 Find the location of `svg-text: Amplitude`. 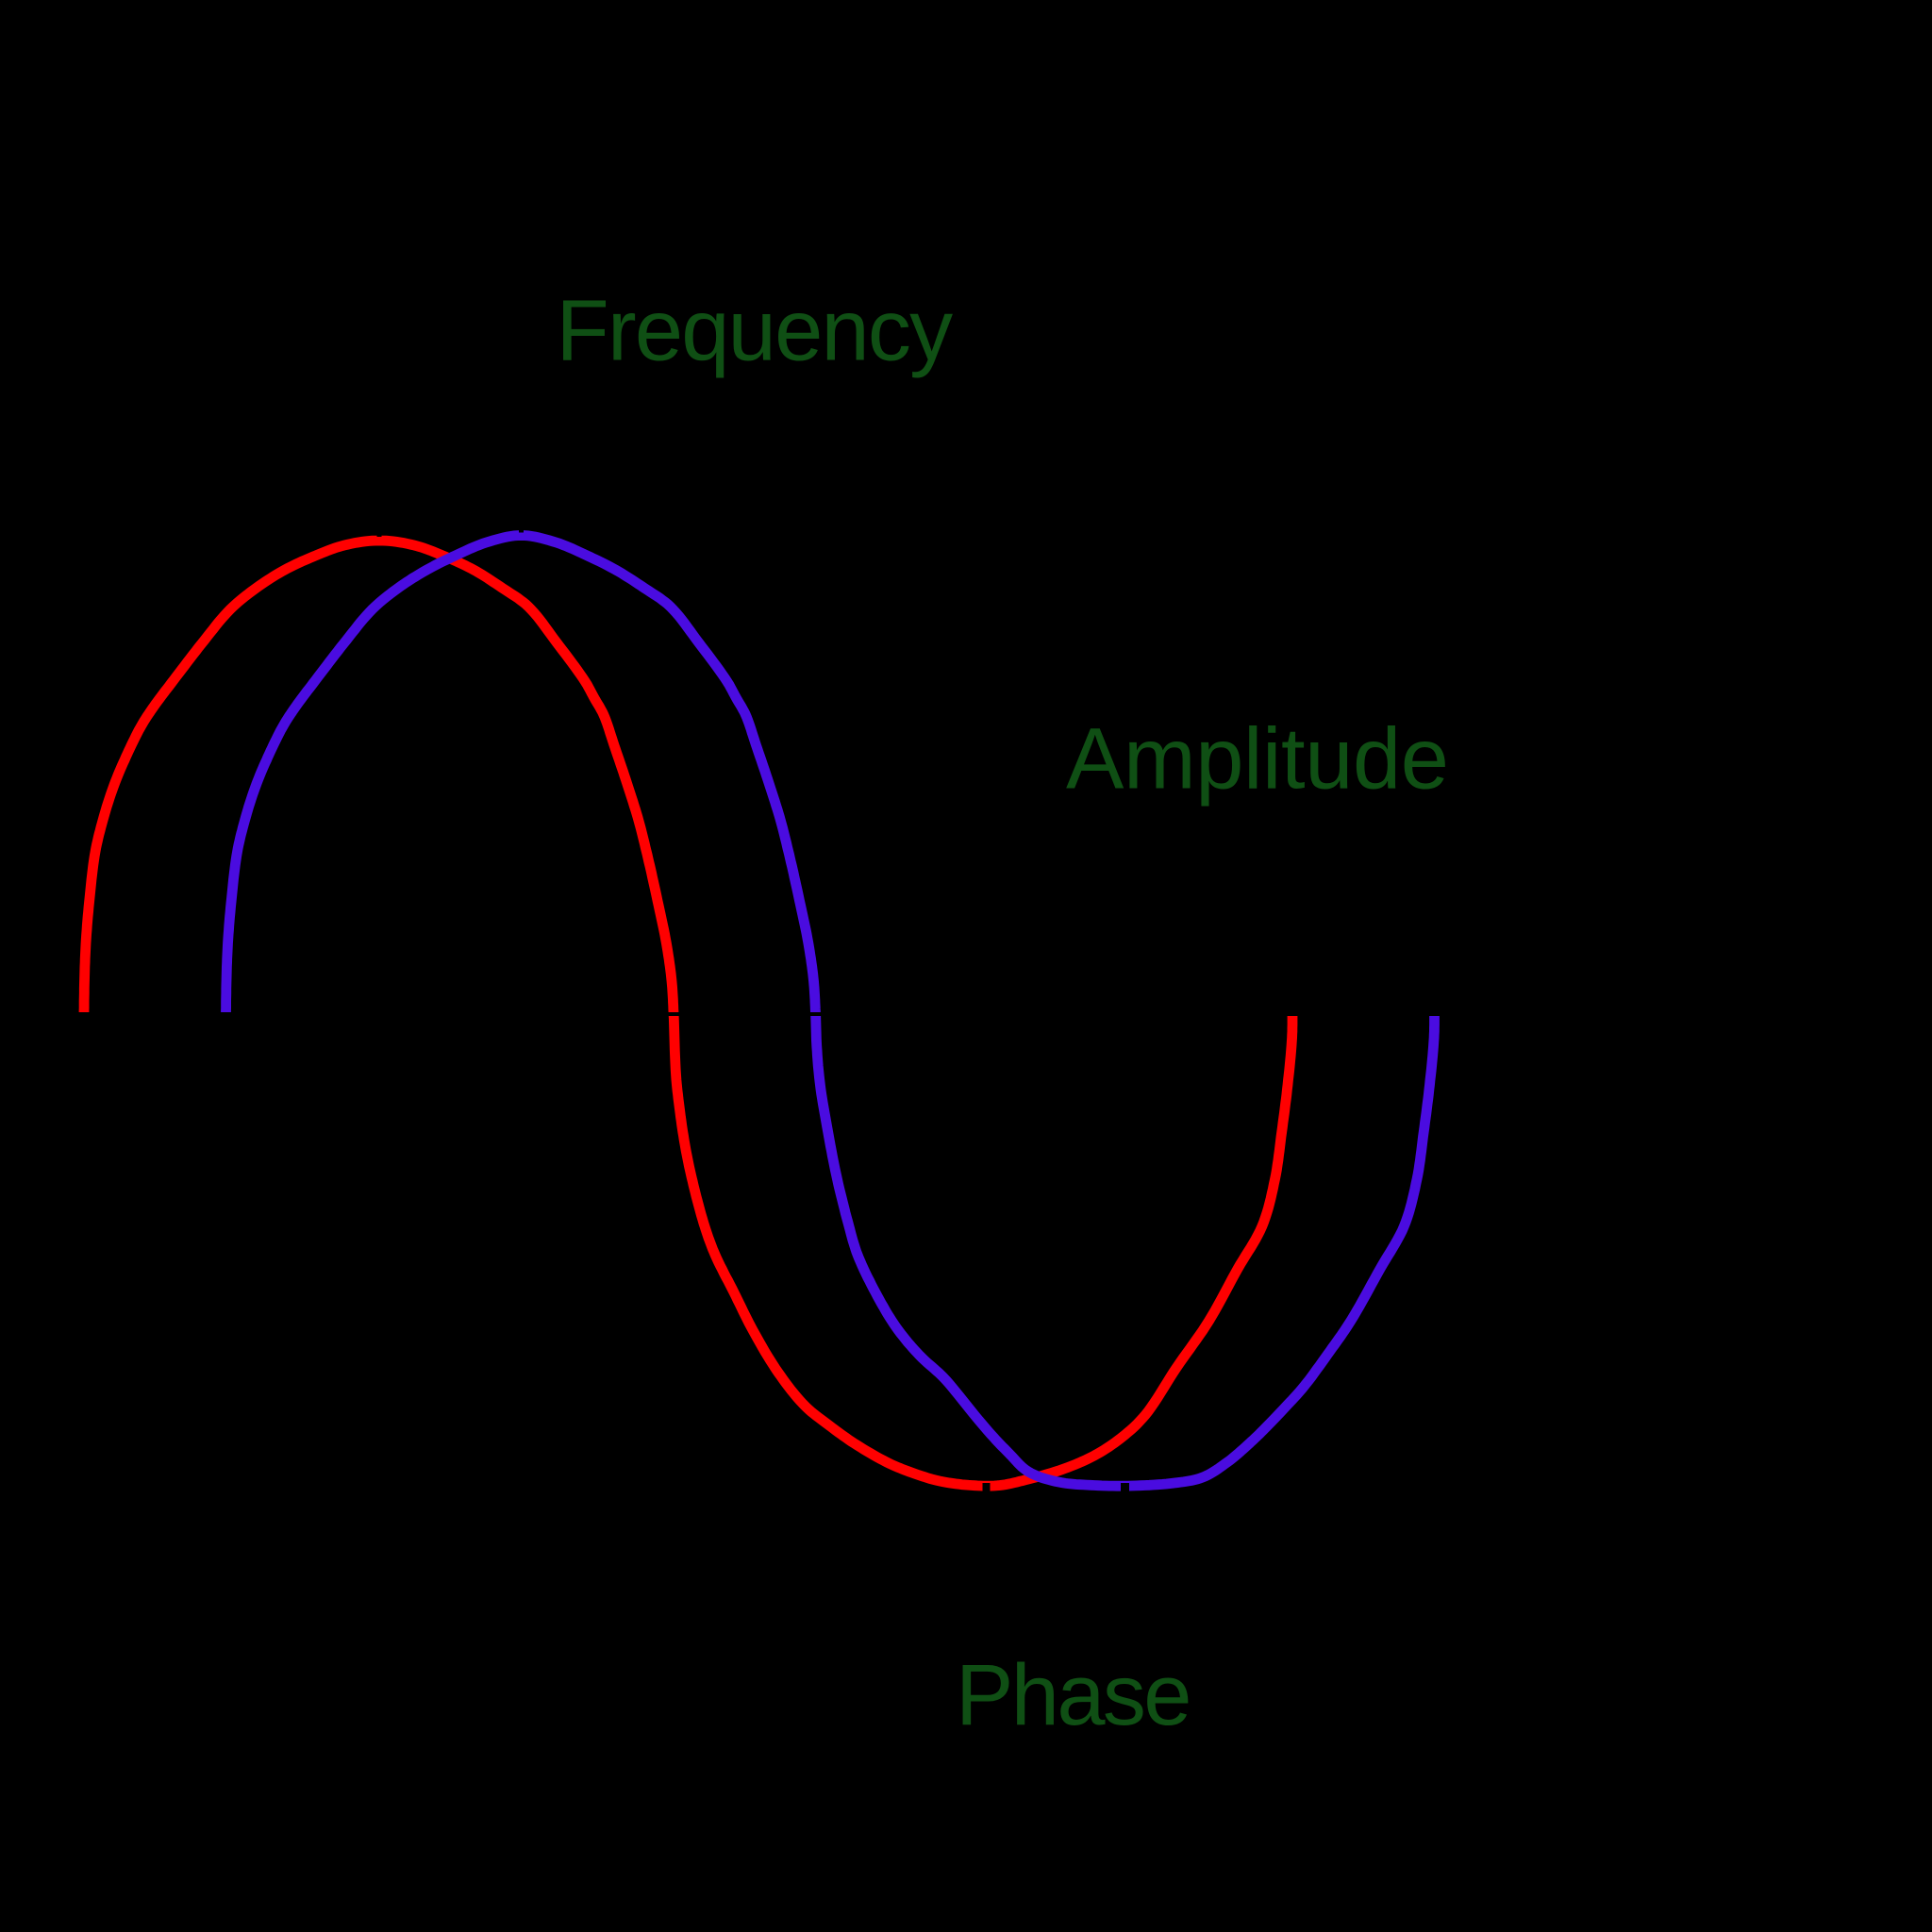

svg-text: Amplitude is located at coordinates (1258, 759).